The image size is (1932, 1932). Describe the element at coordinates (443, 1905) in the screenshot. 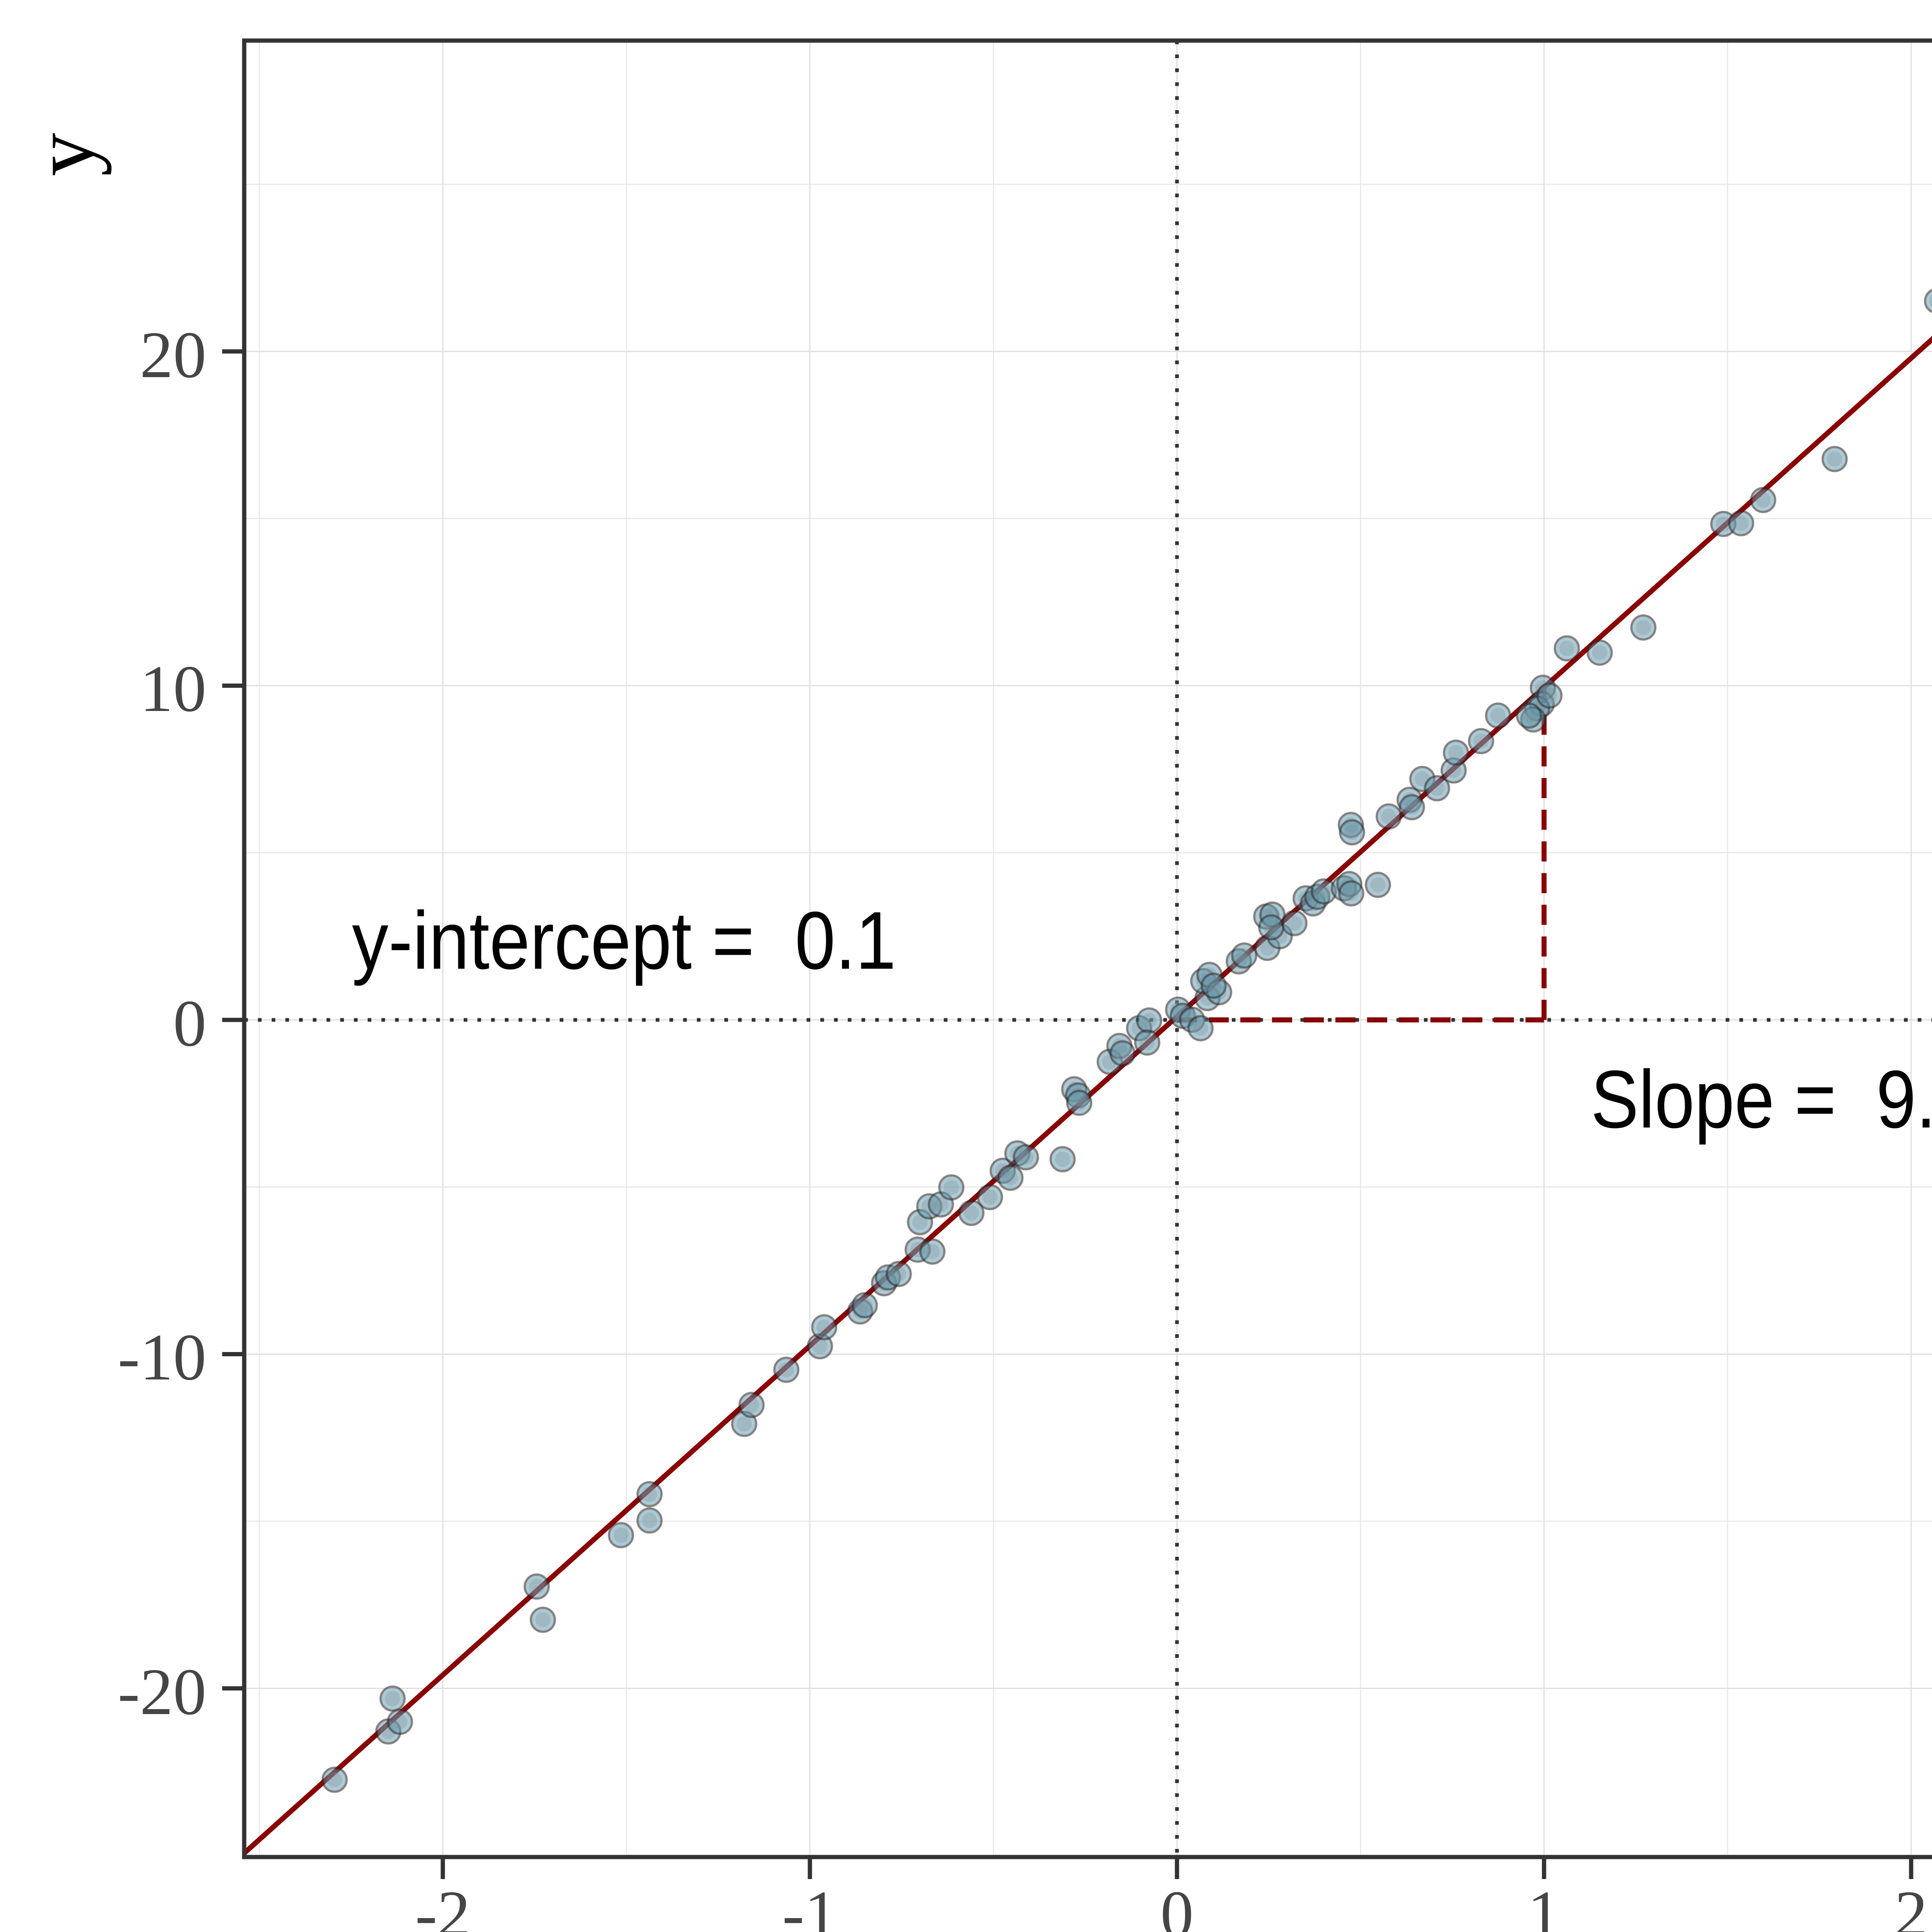

I see `svg-text: -2` at that location.